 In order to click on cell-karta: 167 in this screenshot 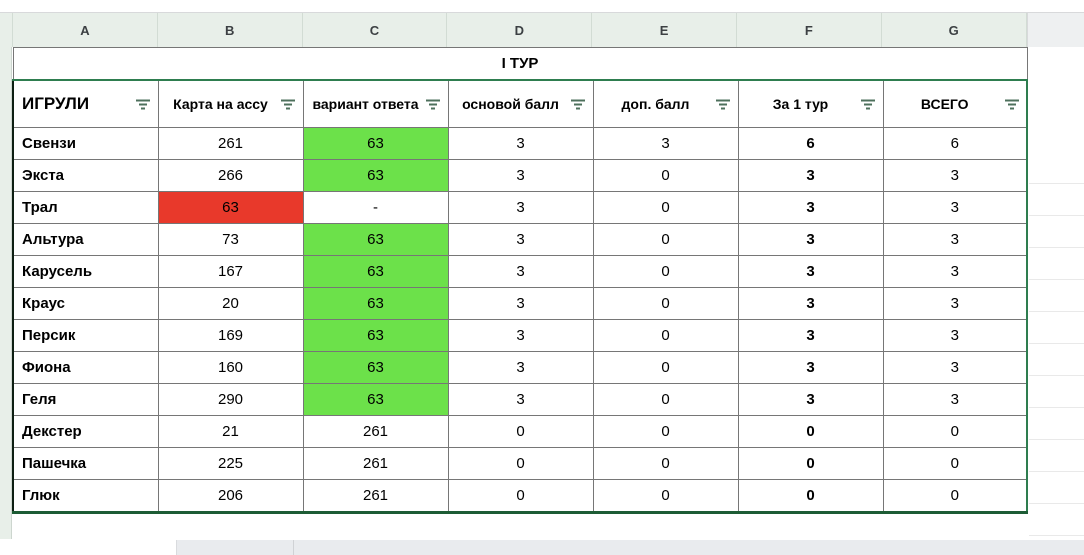, I will do `click(230, 271)`.